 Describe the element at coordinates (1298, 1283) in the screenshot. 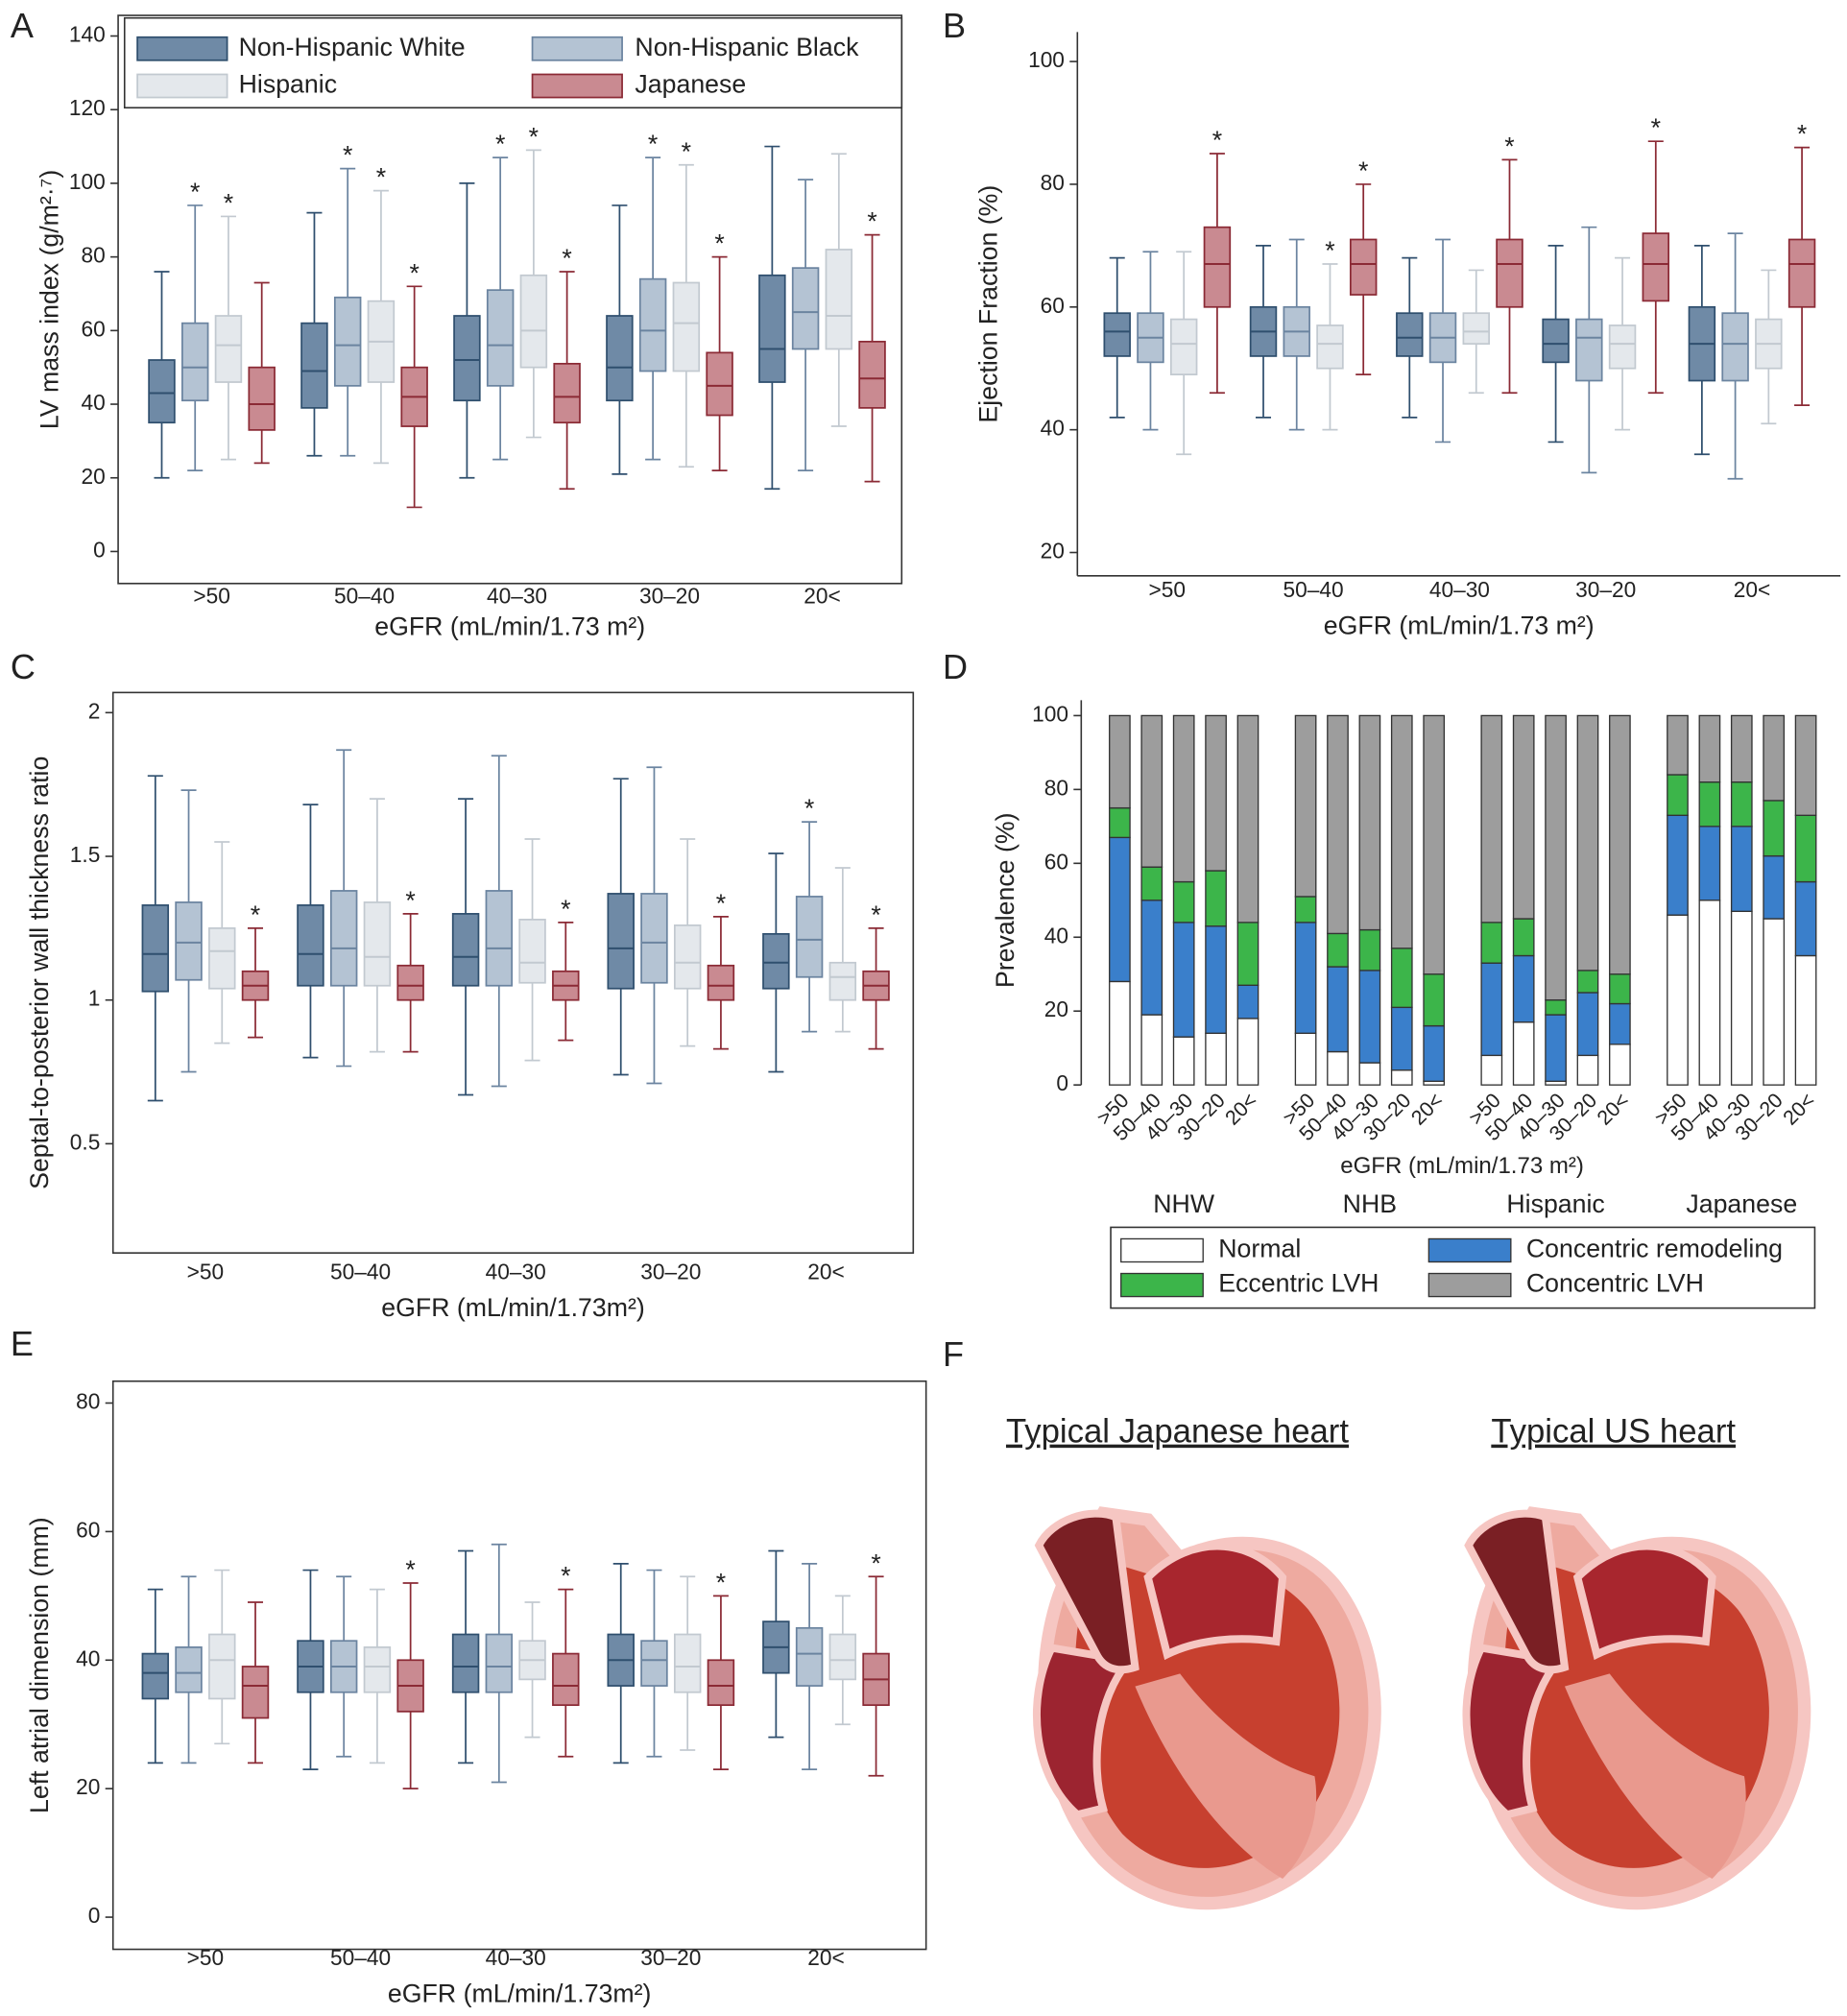

I see `legend-label: Eccentric LVH` at that location.